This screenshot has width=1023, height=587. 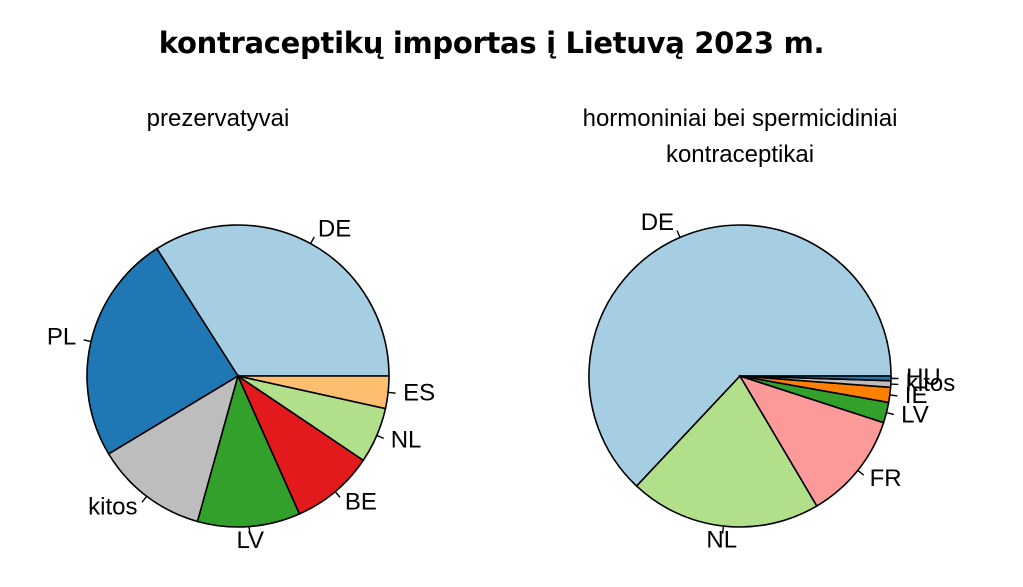 I want to click on condom-pie-tick-lv, so click(x=249, y=530).